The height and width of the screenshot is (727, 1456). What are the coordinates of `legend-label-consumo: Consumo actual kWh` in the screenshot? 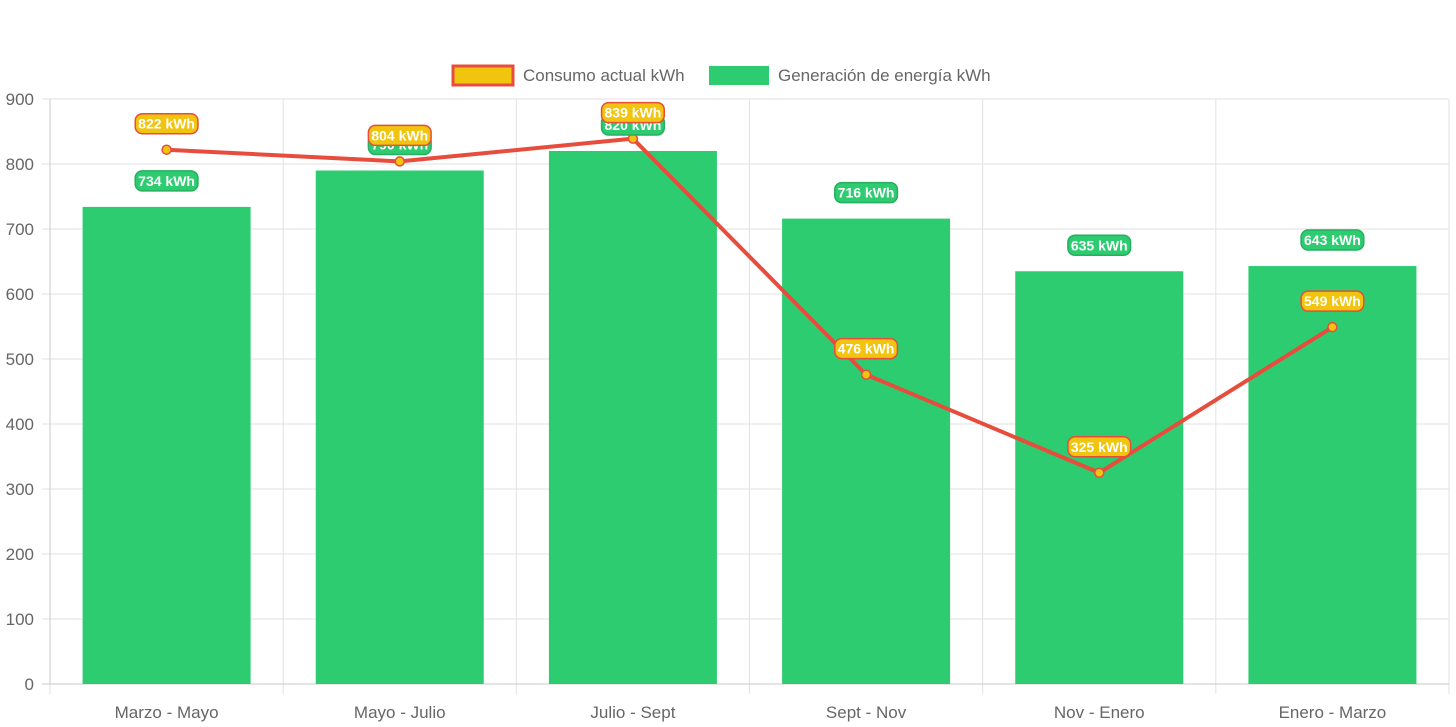 It's located at (604, 75).